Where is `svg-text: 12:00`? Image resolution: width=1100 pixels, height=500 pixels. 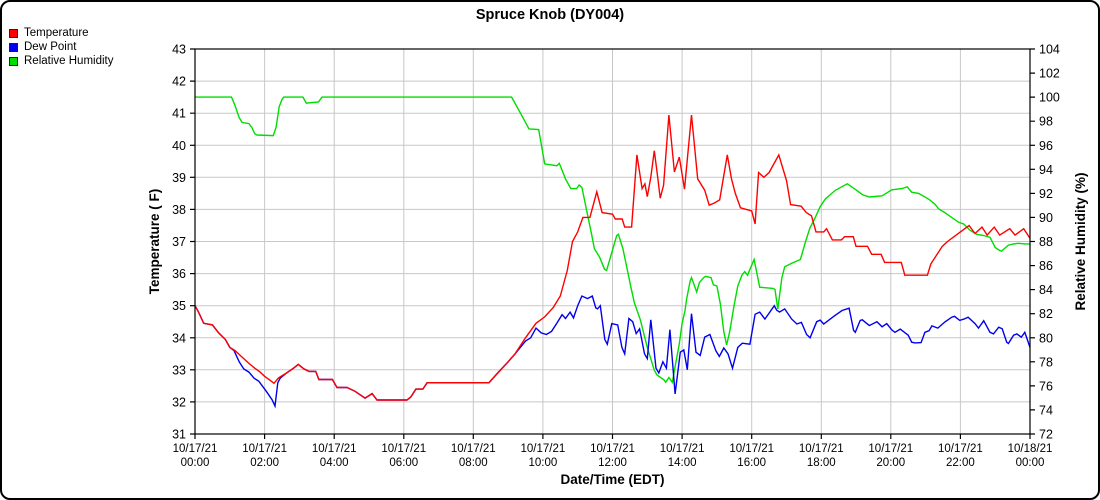 svg-text: 12:00 is located at coordinates (612, 463).